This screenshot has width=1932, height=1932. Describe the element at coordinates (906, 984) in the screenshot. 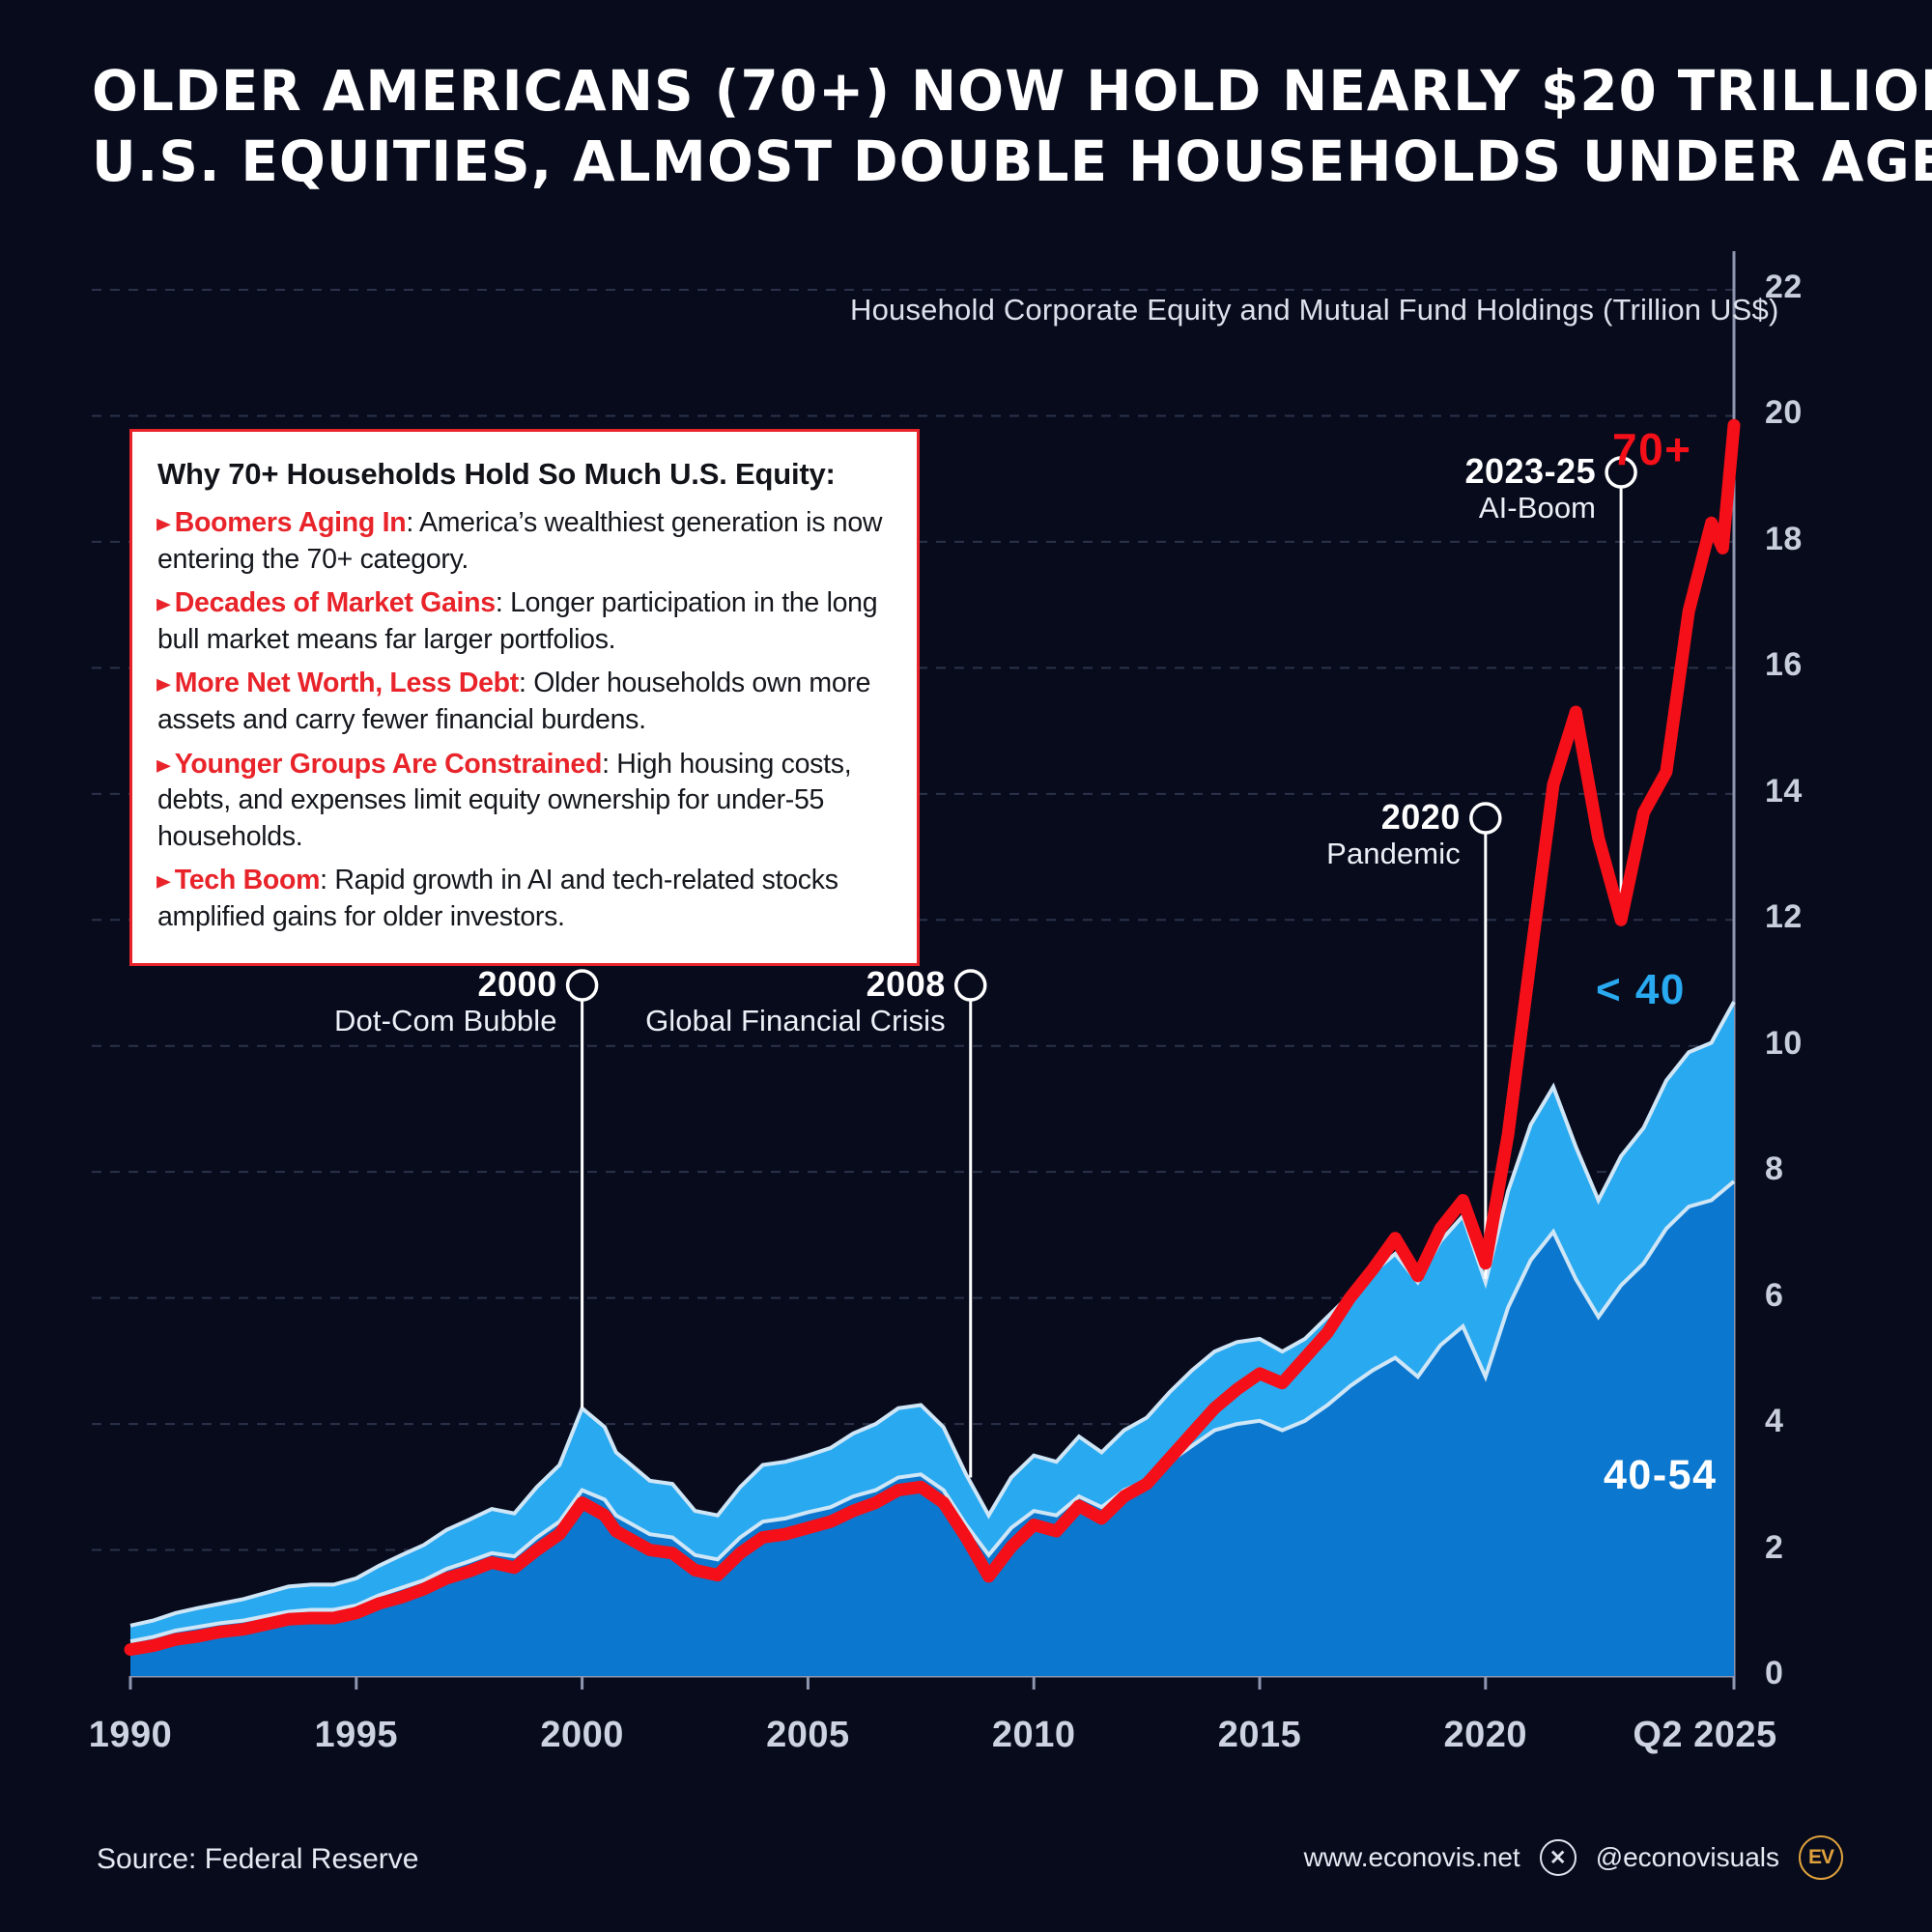

I see `annotation-year: 2008` at that location.